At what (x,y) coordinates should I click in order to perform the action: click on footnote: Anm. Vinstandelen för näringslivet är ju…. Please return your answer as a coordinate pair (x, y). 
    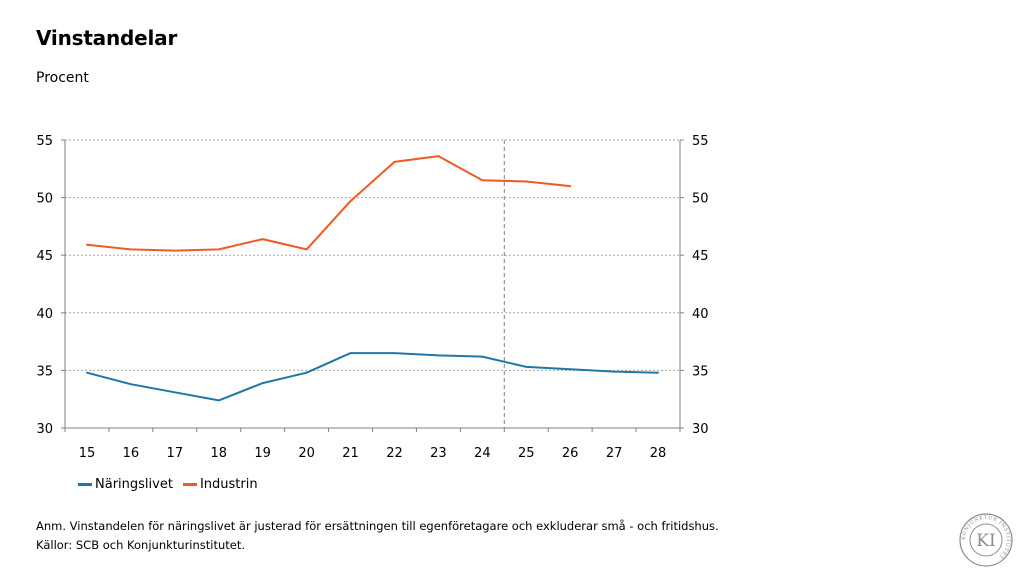
    Looking at the image, I should click on (377, 536).